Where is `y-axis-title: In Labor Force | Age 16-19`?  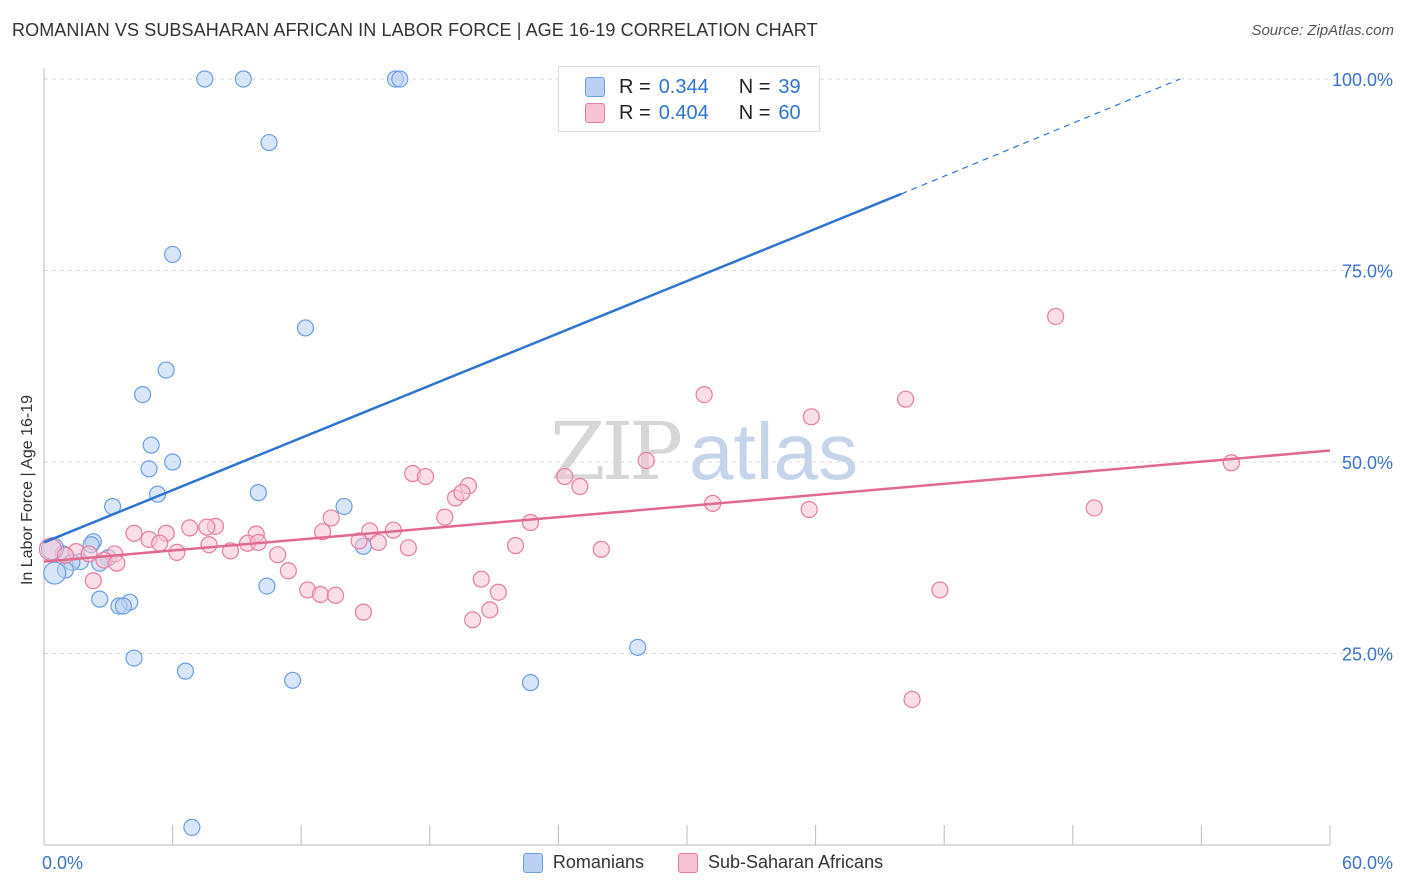 y-axis-title: In Labor Force | Age 16-19 is located at coordinates (27, 490).